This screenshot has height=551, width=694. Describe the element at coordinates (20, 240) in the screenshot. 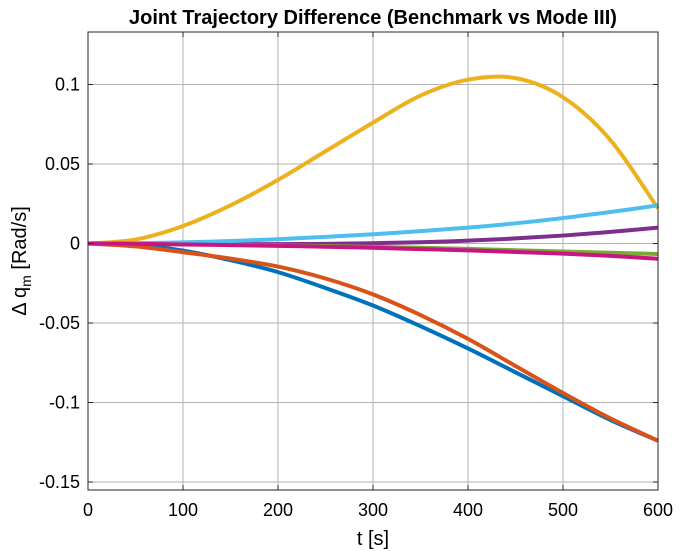

I see `y-axis-label-suffix: [Rad/s]` at that location.